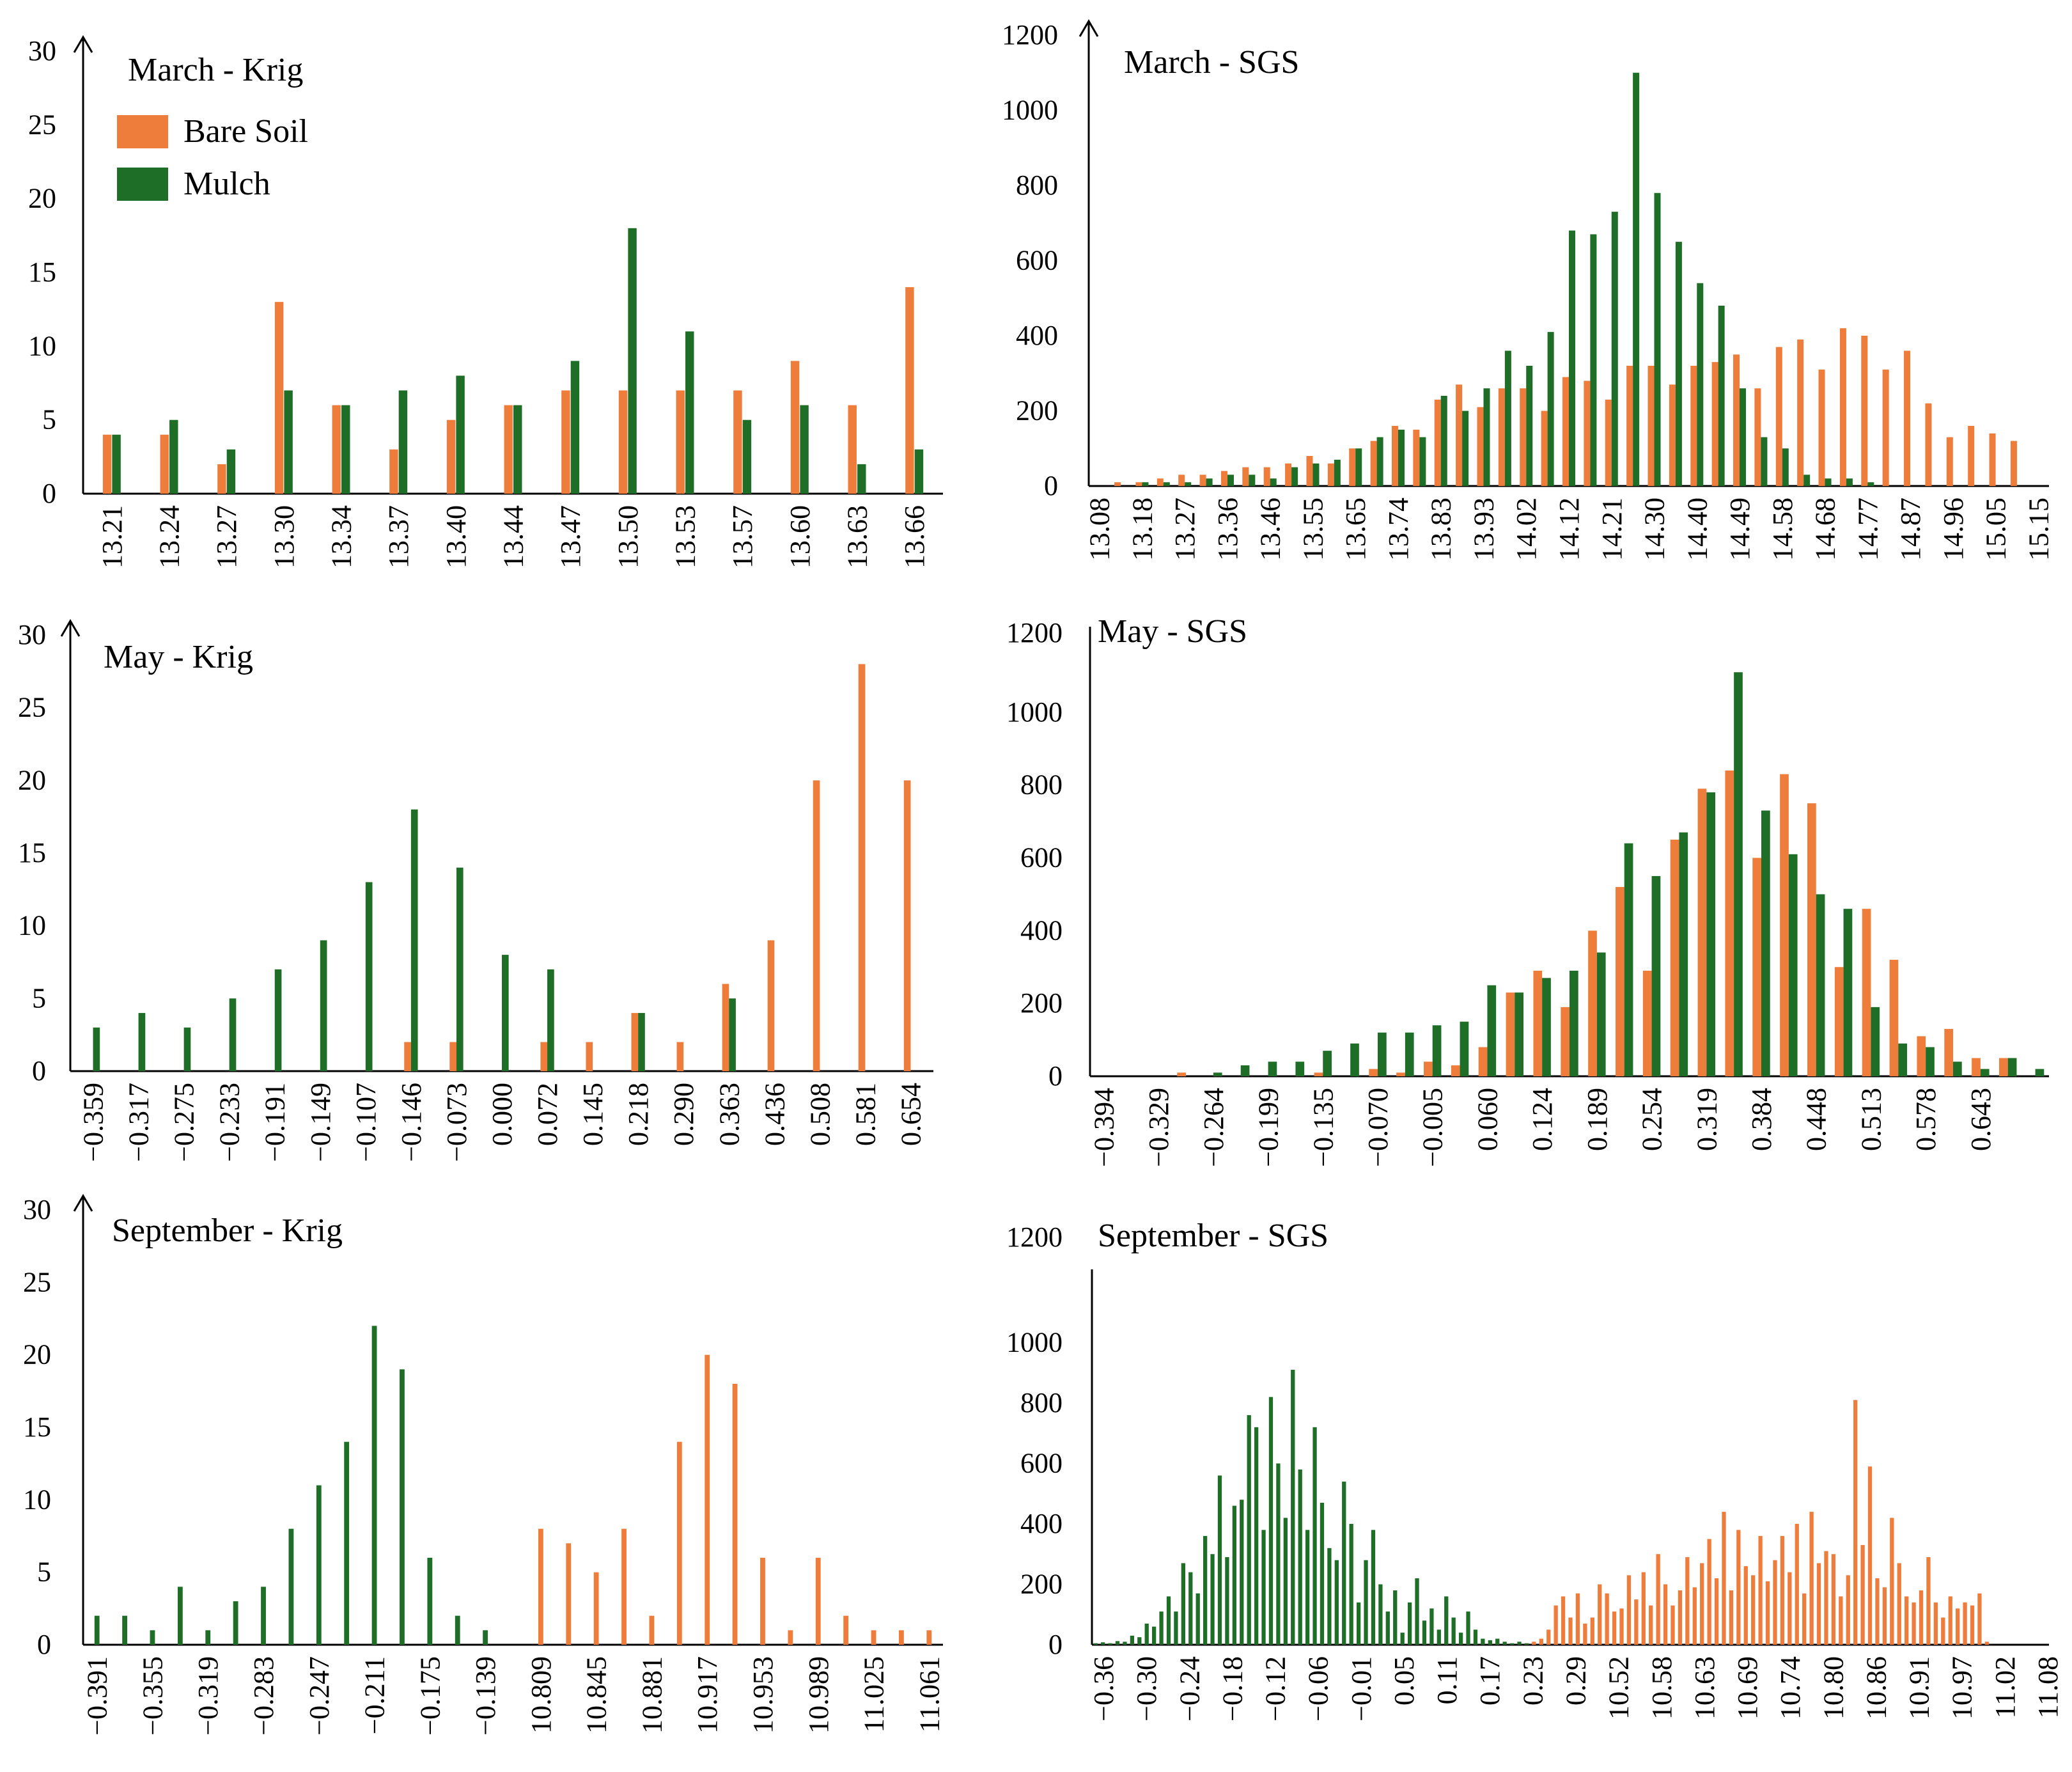 The width and height of the screenshot is (2072, 1772). I want to click on legend-swatch-bare-soil, so click(142, 131).